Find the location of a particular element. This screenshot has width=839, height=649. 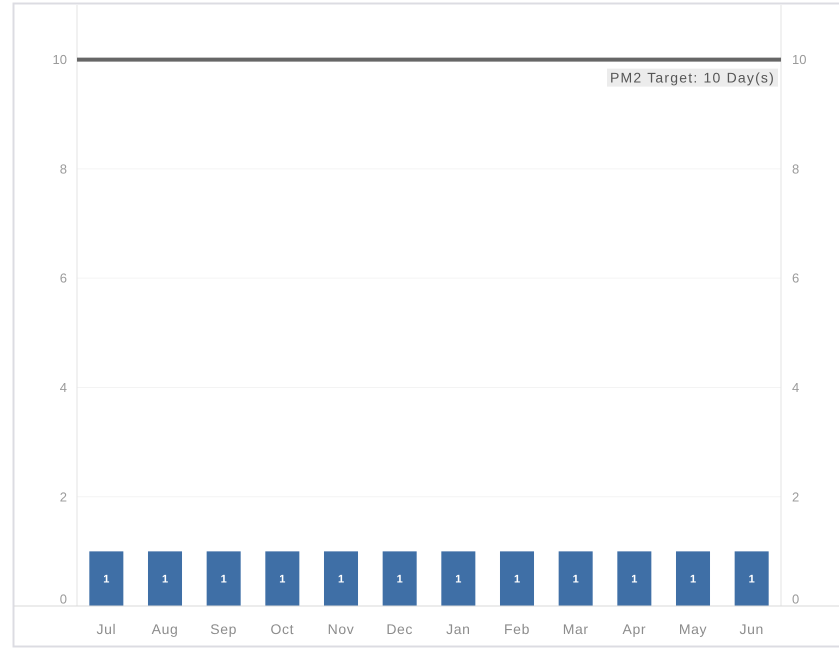

x-tick-label: Jan is located at coordinates (458, 629).